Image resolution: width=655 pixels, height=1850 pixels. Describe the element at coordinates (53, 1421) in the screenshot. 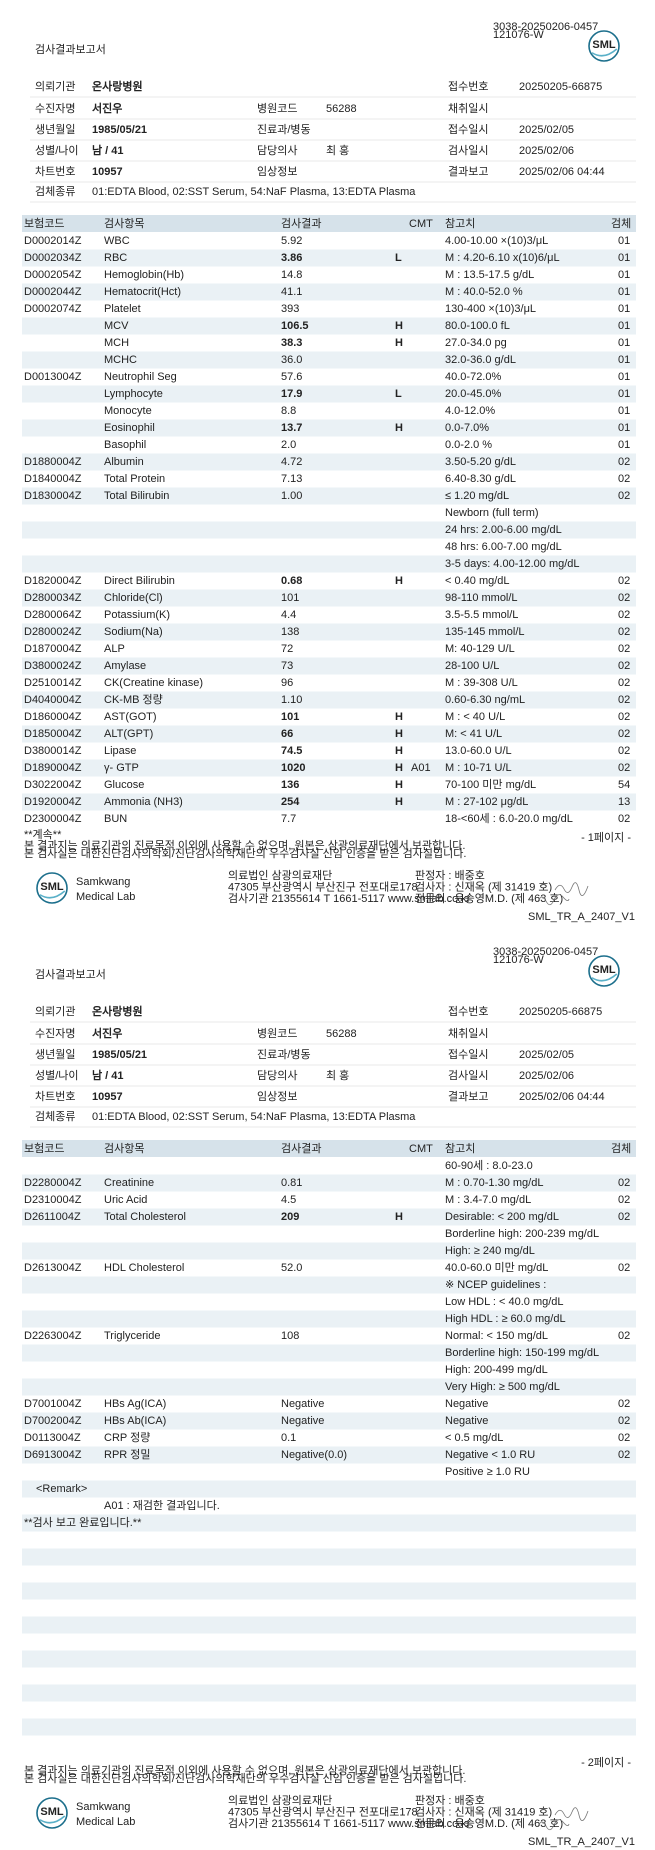

I see `test-code: D7002004Z` at that location.